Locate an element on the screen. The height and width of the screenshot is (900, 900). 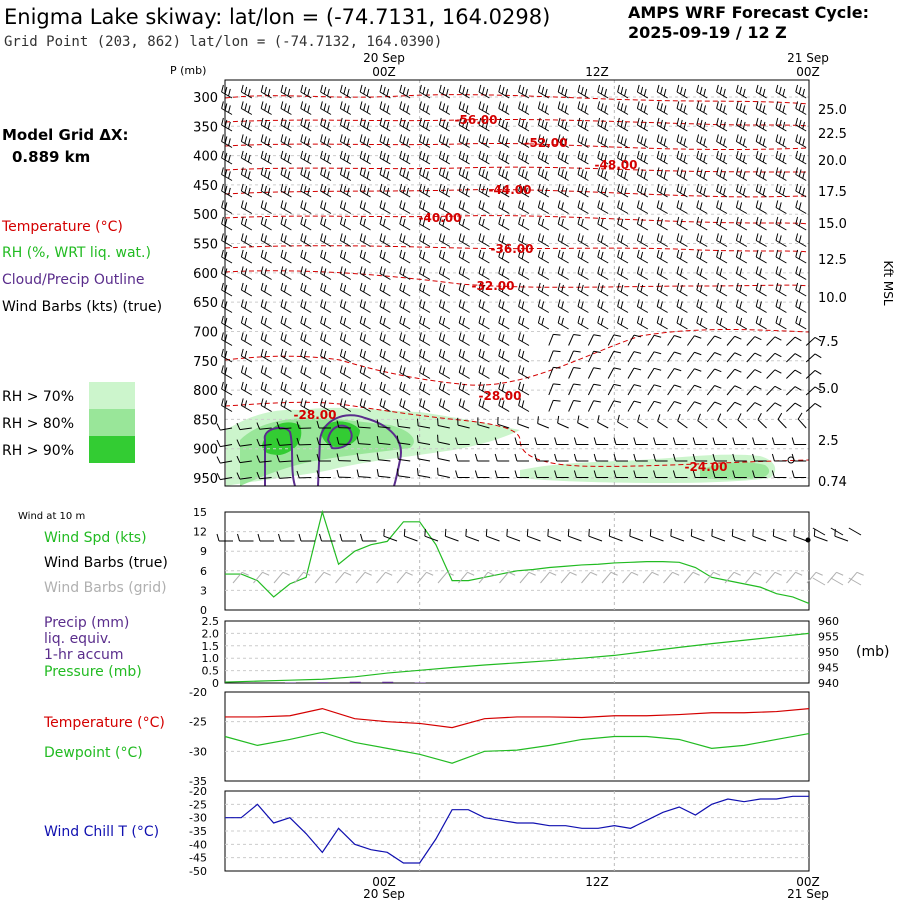
bottom-tick-00z-1: 00Z is located at coordinates (384, 882).